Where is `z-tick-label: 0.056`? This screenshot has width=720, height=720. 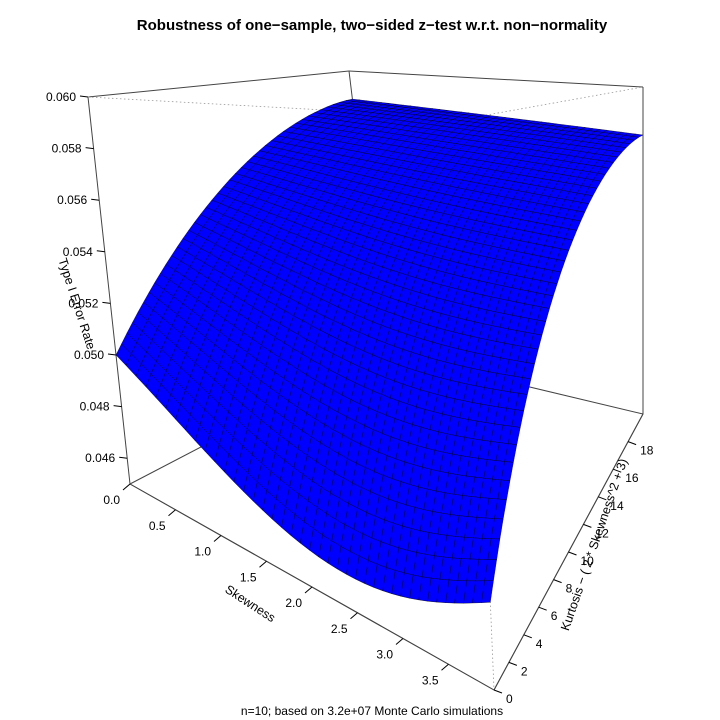 z-tick-label: 0.056 is located at coordinates (72, 200).